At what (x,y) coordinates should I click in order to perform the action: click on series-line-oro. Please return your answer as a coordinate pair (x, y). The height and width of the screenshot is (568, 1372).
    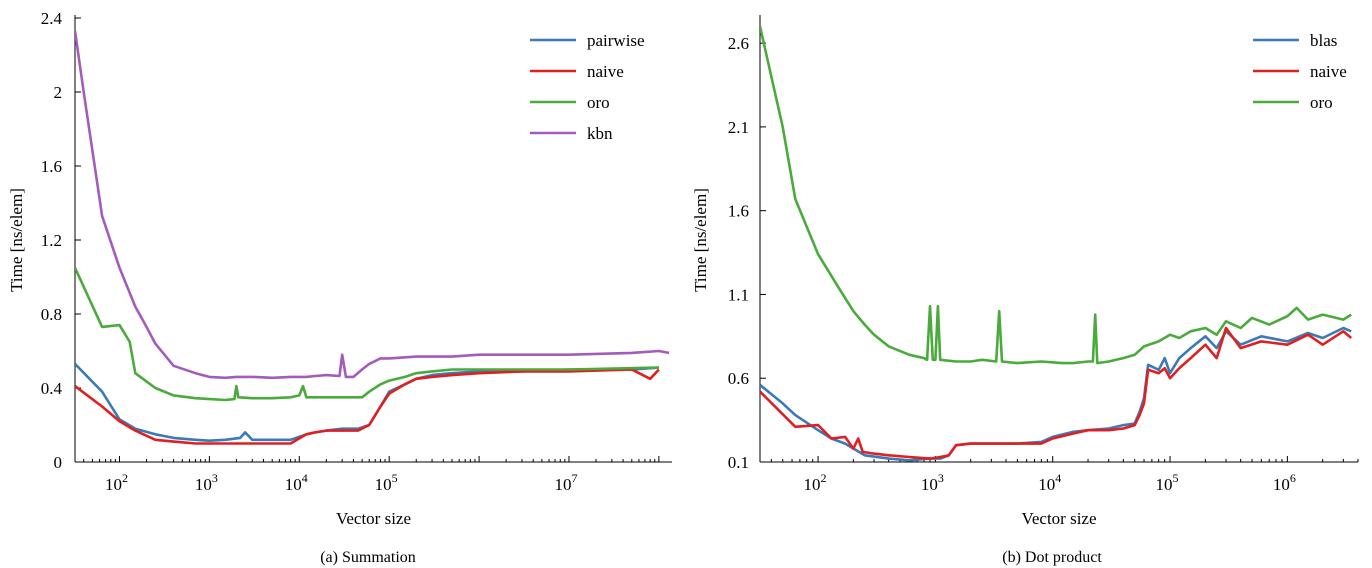
    Looking at the image, I should click on (367, 334).